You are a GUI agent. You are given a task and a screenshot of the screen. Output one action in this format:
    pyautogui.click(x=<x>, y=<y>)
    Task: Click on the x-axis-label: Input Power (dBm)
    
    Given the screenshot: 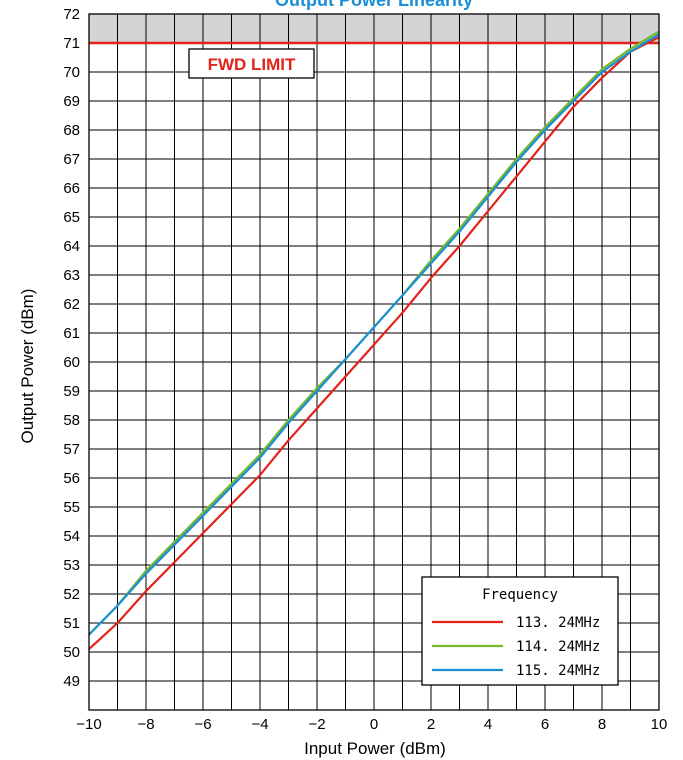 What is the action you would take?
    pyautogui.click(x=375, y=748)
    